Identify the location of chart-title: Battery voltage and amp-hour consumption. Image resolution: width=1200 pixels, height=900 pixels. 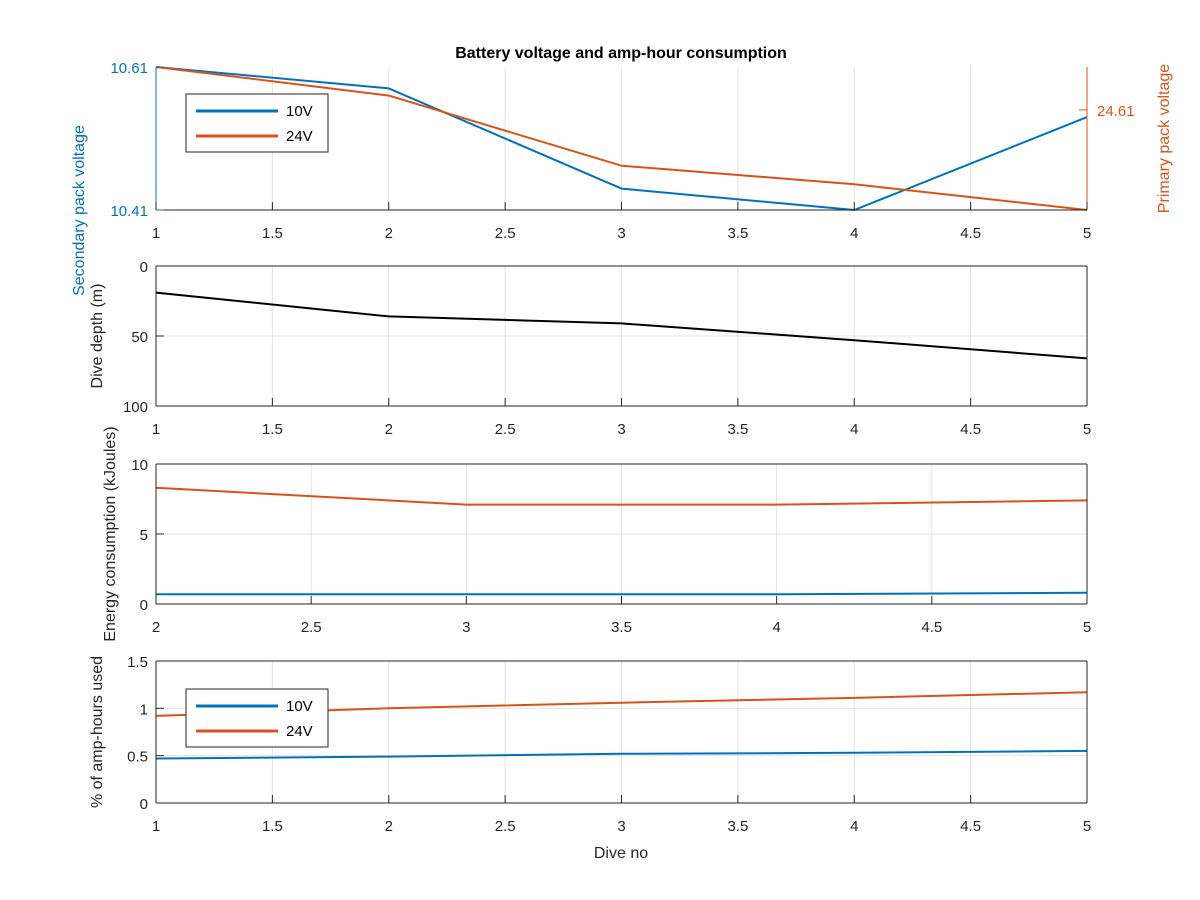
(621, 53).